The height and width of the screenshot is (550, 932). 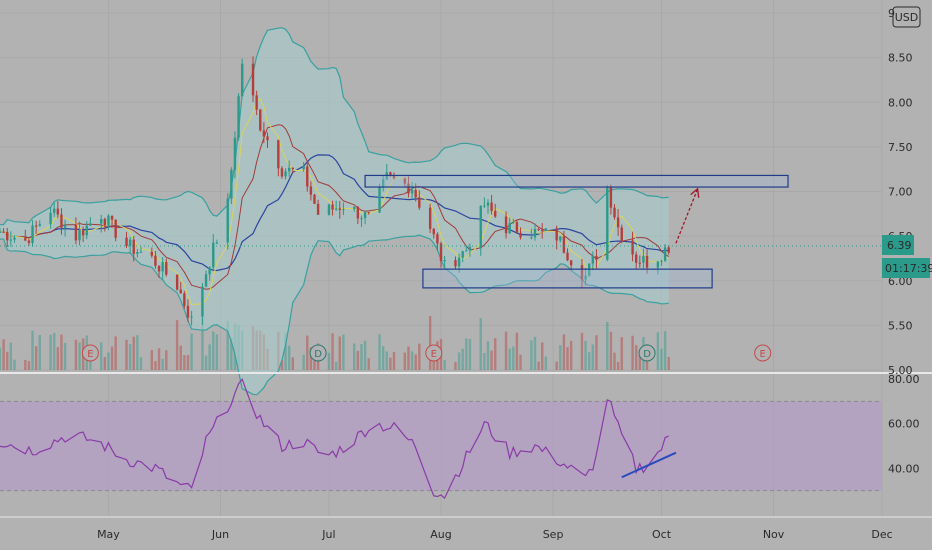 I want to click on currency-badge-label: USD, so click(x=907, y=17).